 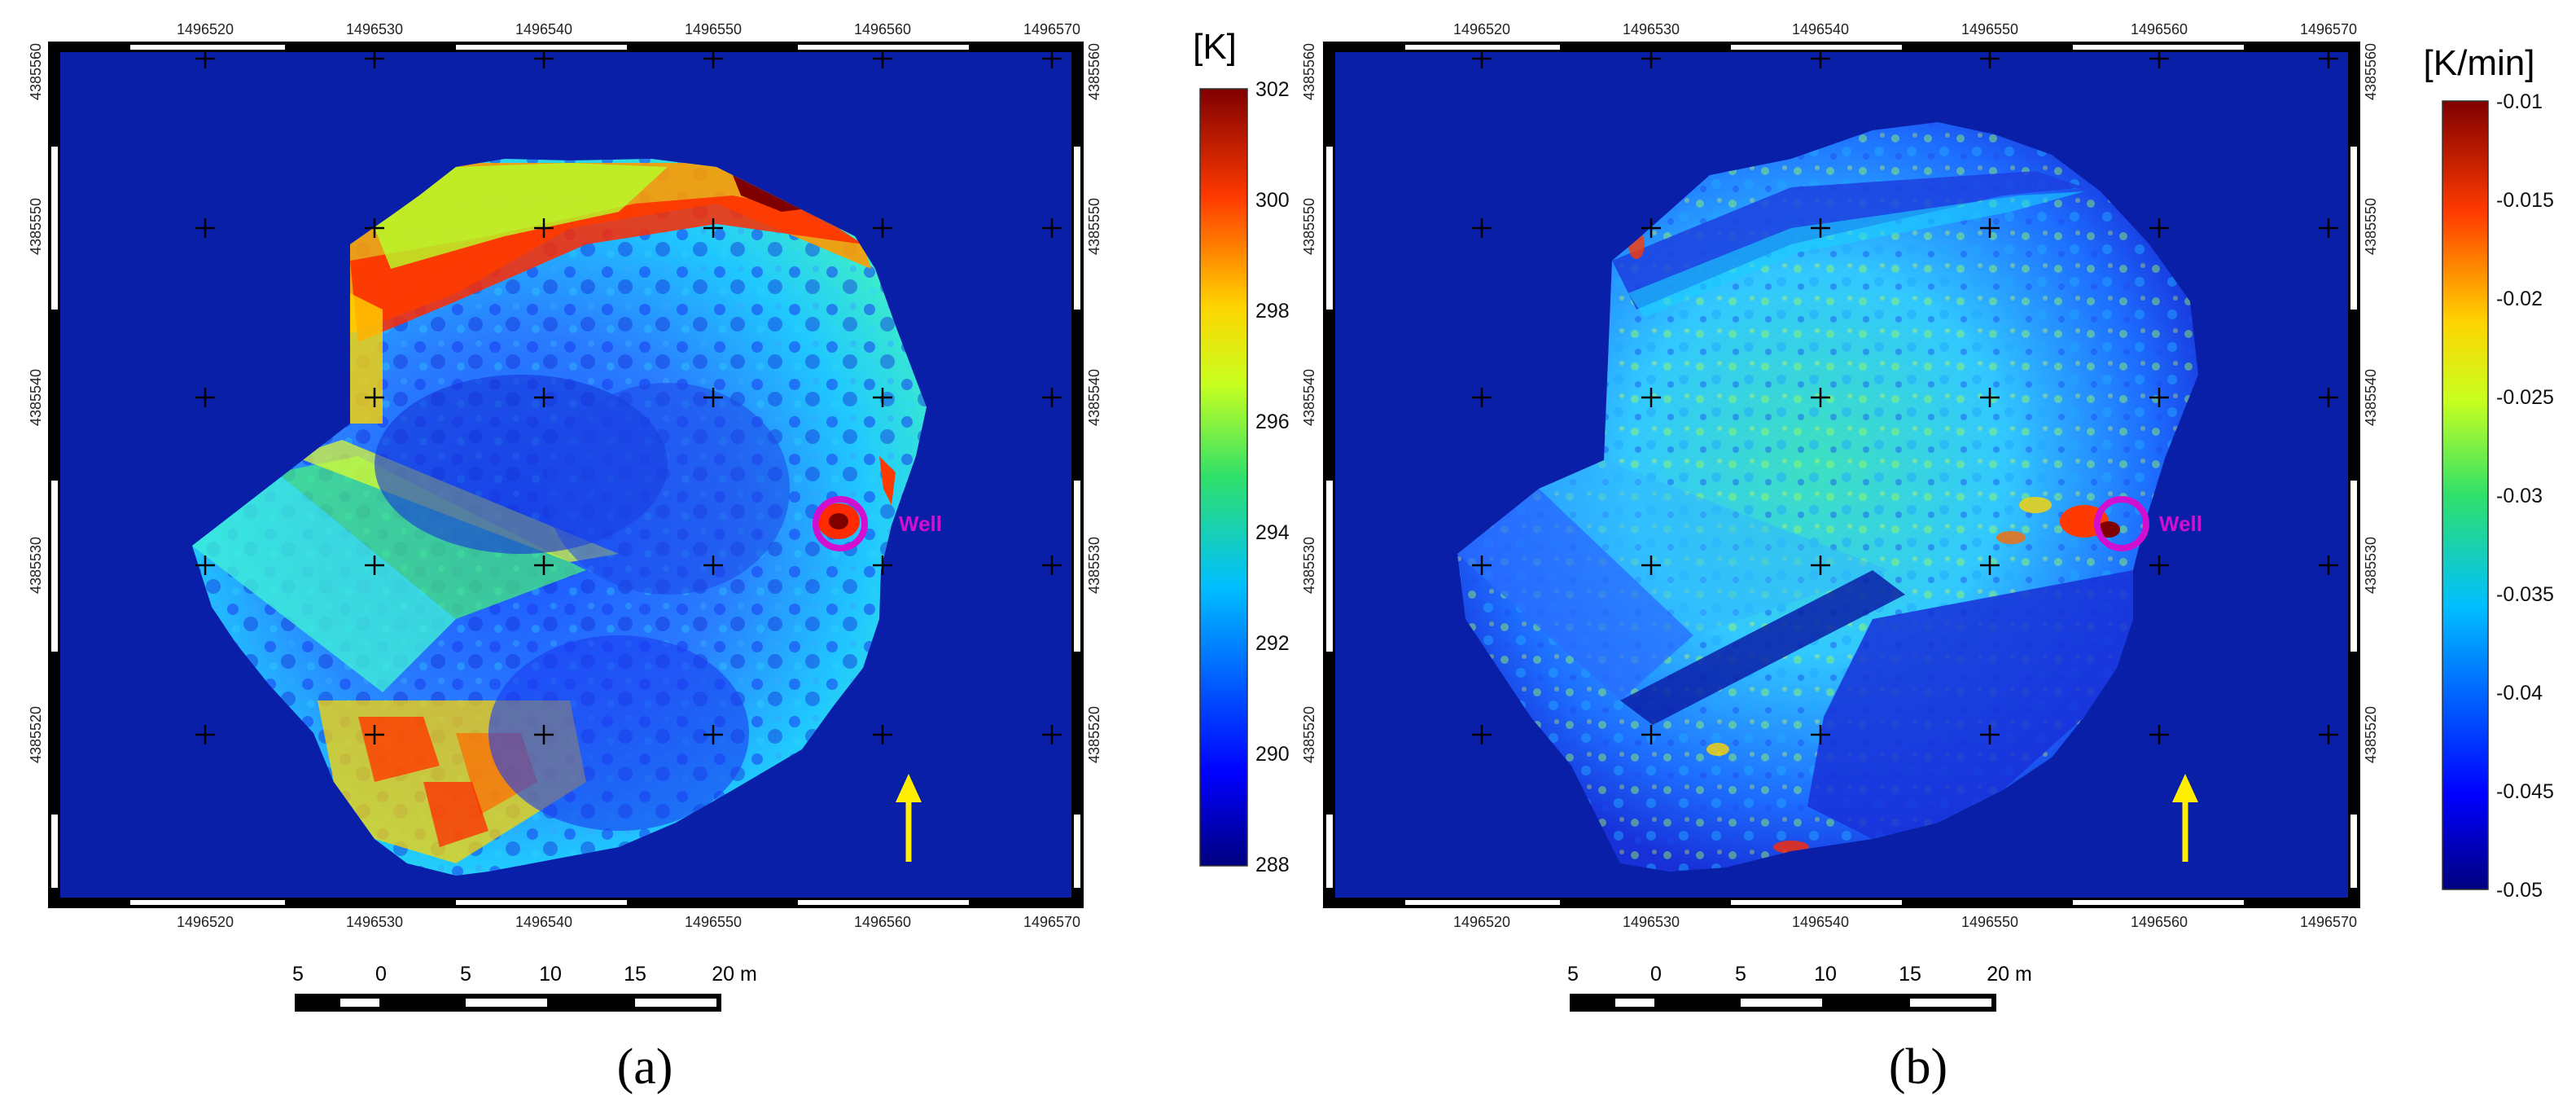 I want to click on north-arrow-icon-b, so click(x=2185, y=818).